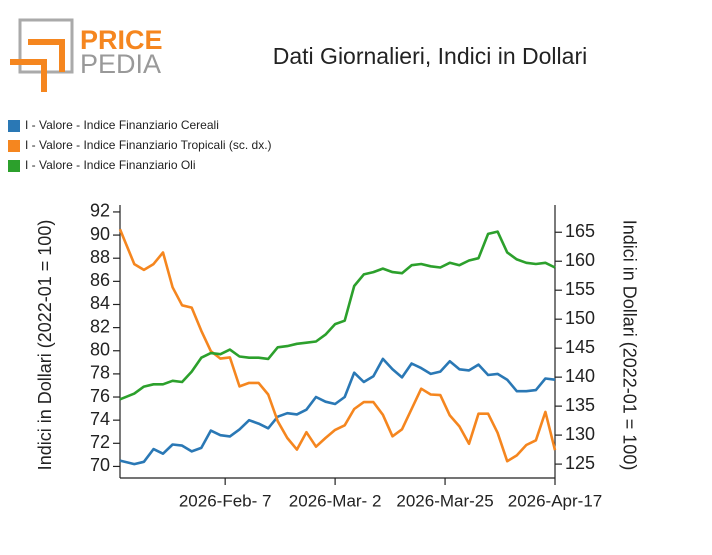  What do you see at coordinates (45, 345) in the screenshot?
I see `y-axis-label: Indici in Dollari (2022-01 = 100)` at bounding box center [45, 345].